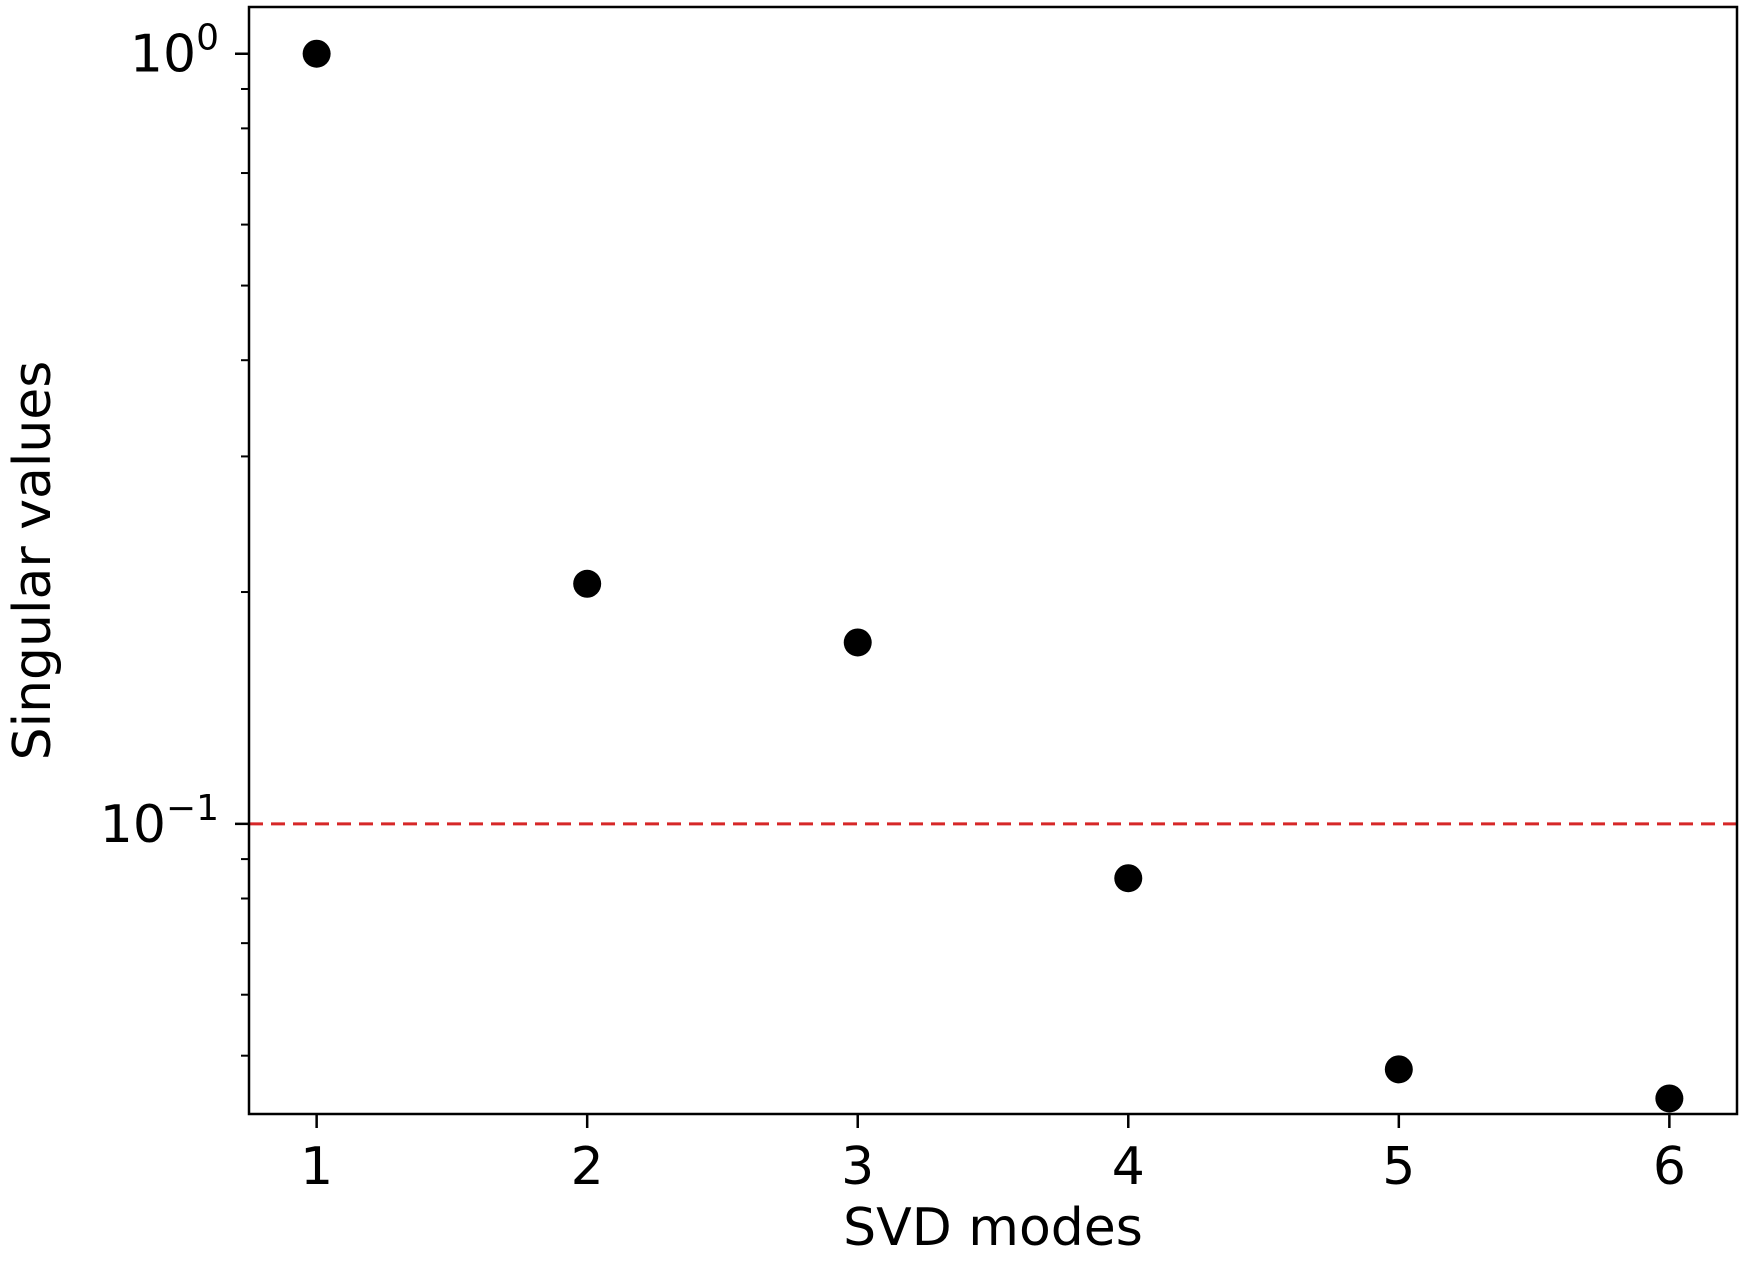 This screenshot has height=1265, width=1755. What do you see at coordinates (1398, 1167) in the screenshot?
I see `x-tick-label: 5` at bounding box center [1398, 1167].